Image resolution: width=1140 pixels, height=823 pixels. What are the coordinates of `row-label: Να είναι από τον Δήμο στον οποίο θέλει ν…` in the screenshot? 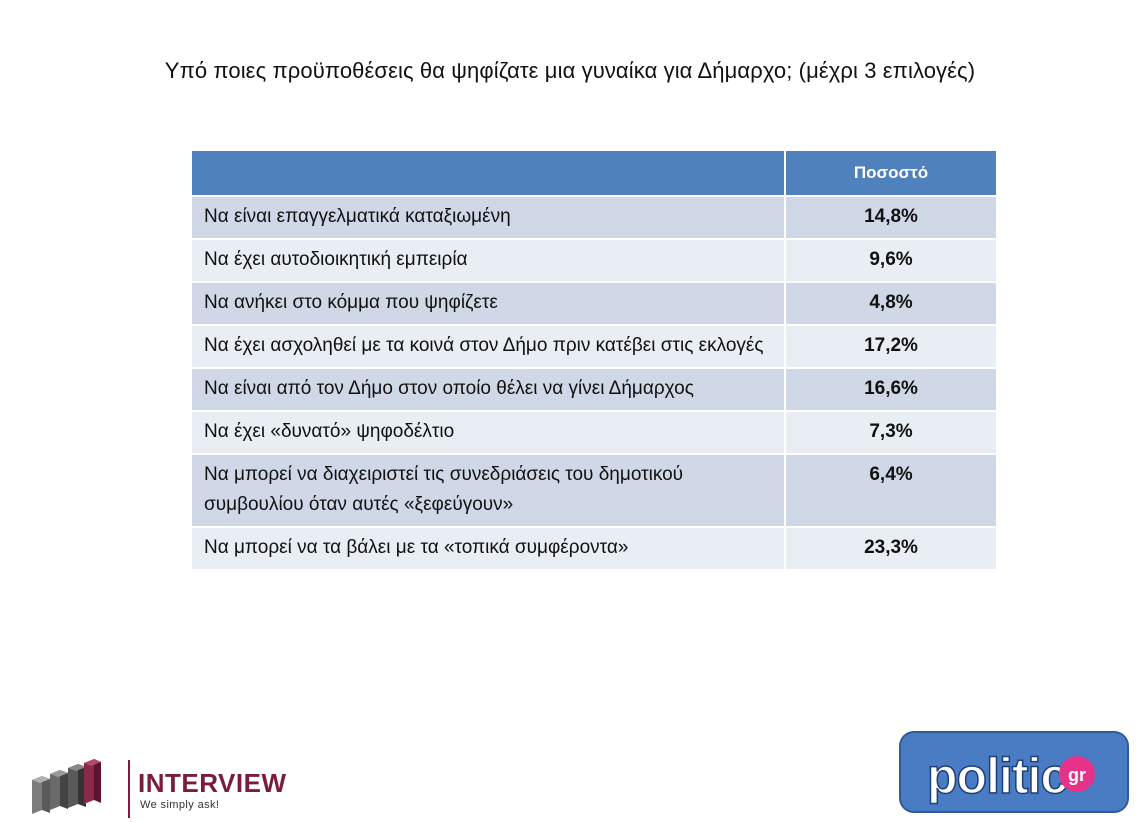 It's located at (488, 389).